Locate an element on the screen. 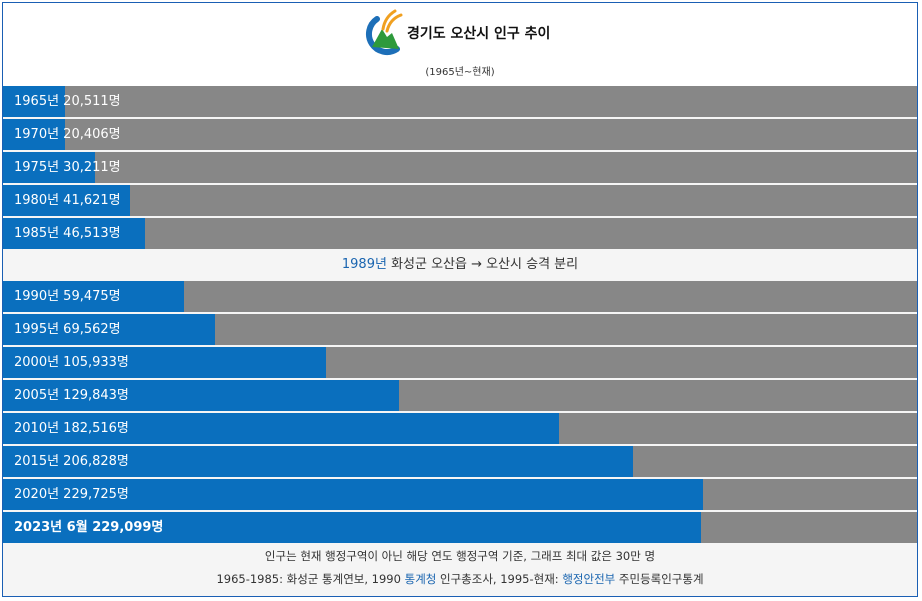  bar-label: 1965년 20,511명 is located at coordinates (67, 101).